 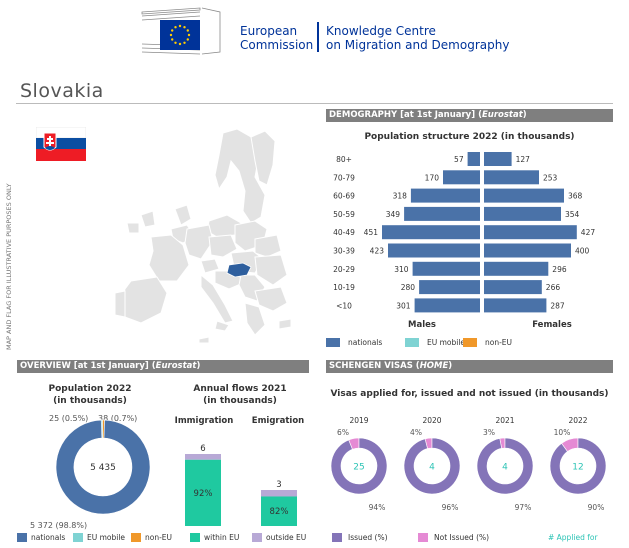 What do you see at coordinates (58, 525) in the screenshot?
I see `donut-label-nationals: 5 372 (98.8%)` at bounding box center [58, 525].